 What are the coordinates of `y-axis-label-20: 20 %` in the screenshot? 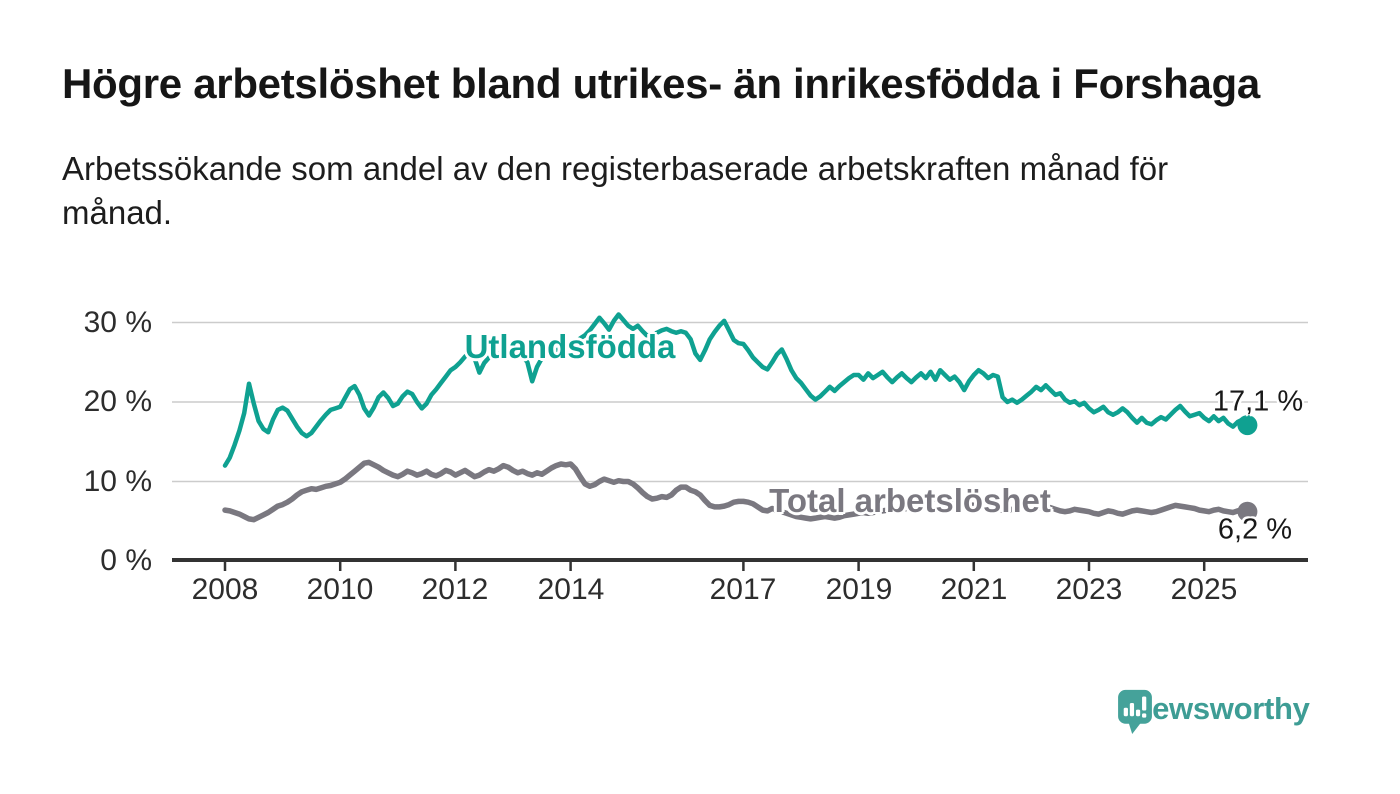 It's located at (117, 401).